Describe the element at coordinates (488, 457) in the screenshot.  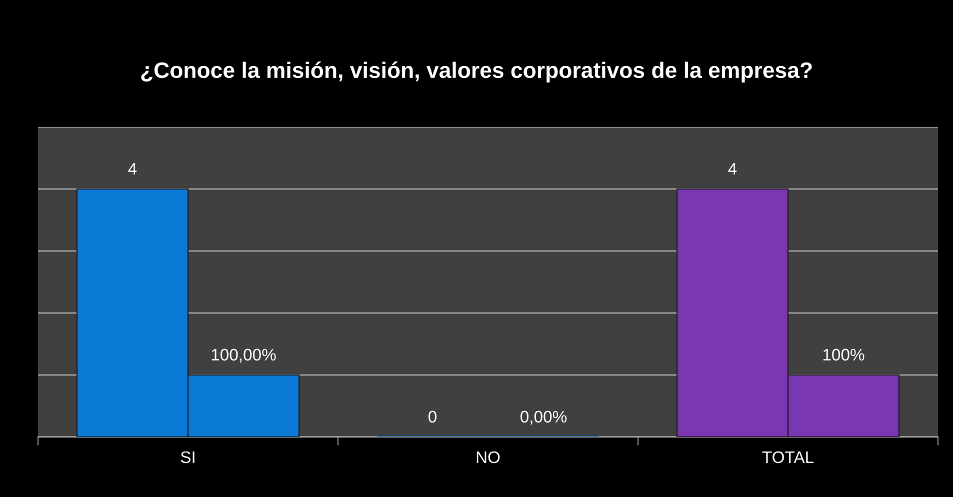
I see `x-tick-label: NO` at that location.